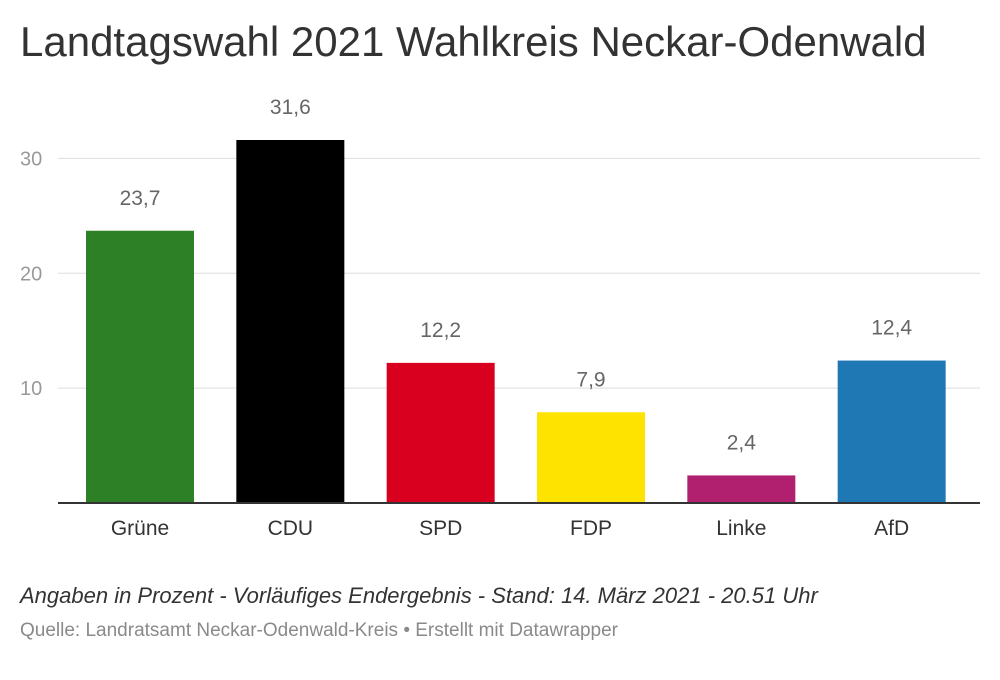  Describe the element at coordinates (31, 389) in the screenshot. I see `y-tick-label: 10` at that location.